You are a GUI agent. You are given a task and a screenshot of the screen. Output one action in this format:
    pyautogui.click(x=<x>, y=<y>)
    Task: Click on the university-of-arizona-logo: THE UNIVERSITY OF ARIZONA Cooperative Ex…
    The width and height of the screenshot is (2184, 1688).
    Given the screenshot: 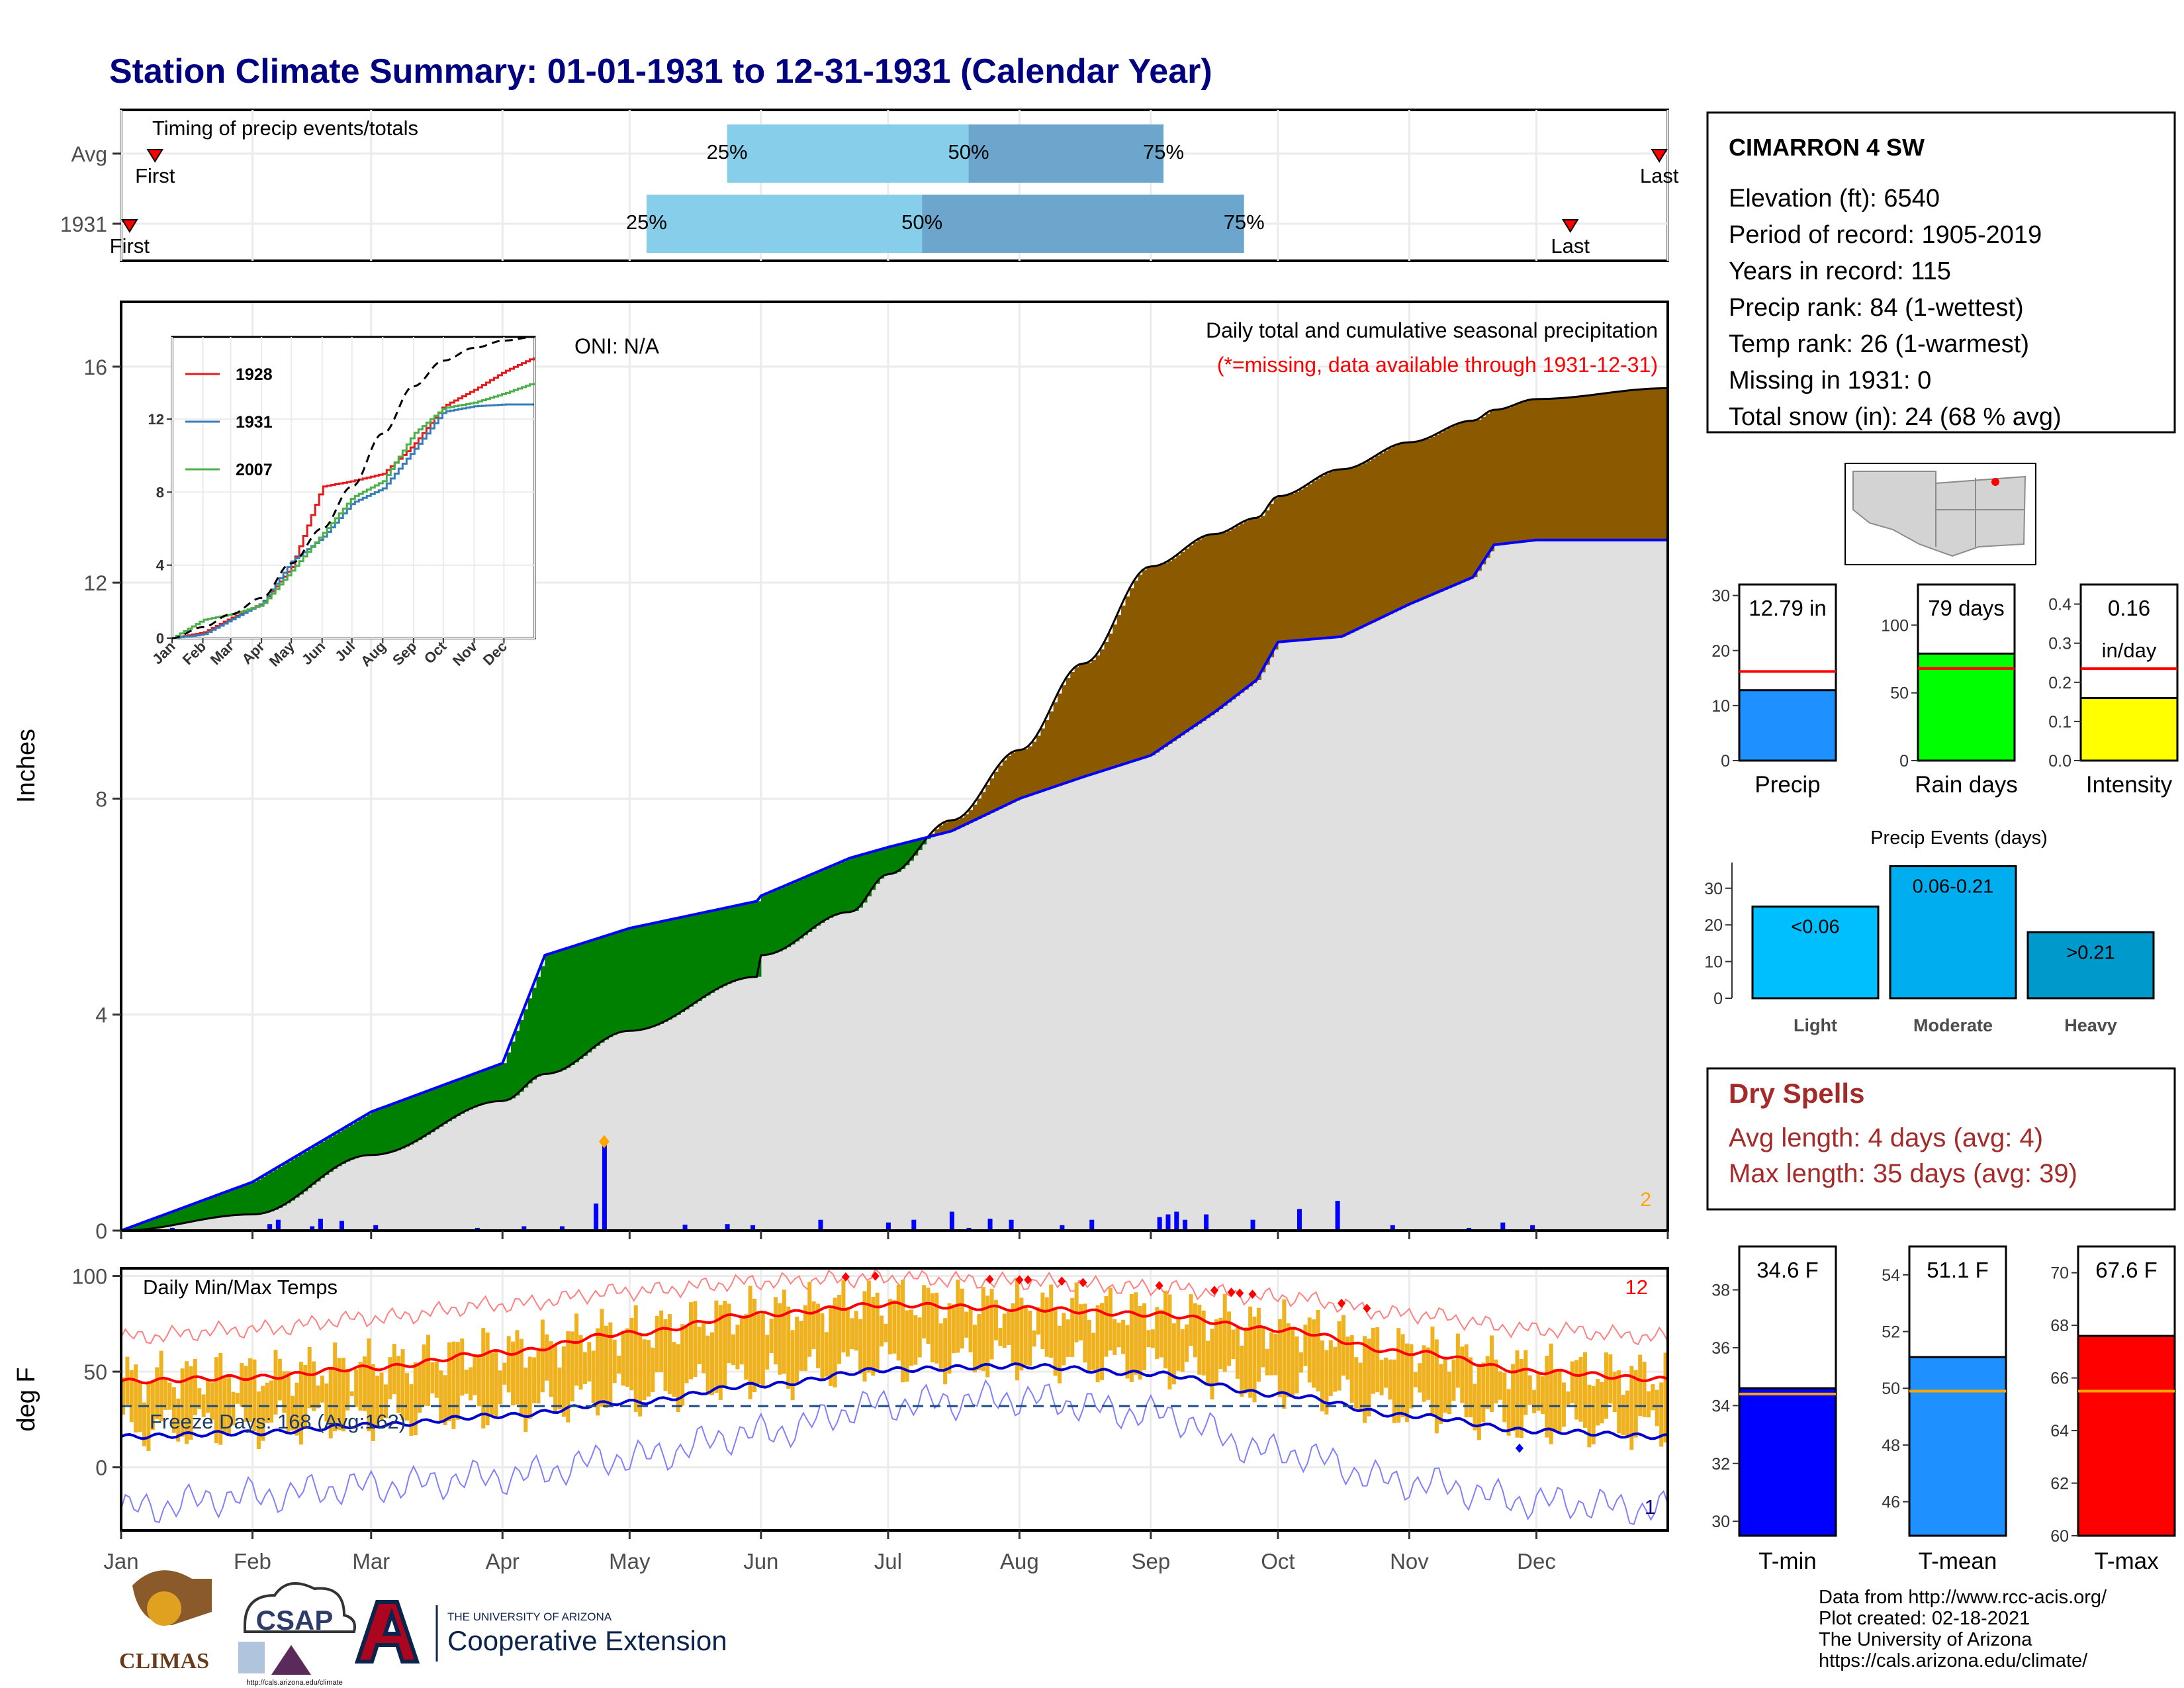 What is the action you would take?
    pyautogui.click(x=540, y=1632)
    